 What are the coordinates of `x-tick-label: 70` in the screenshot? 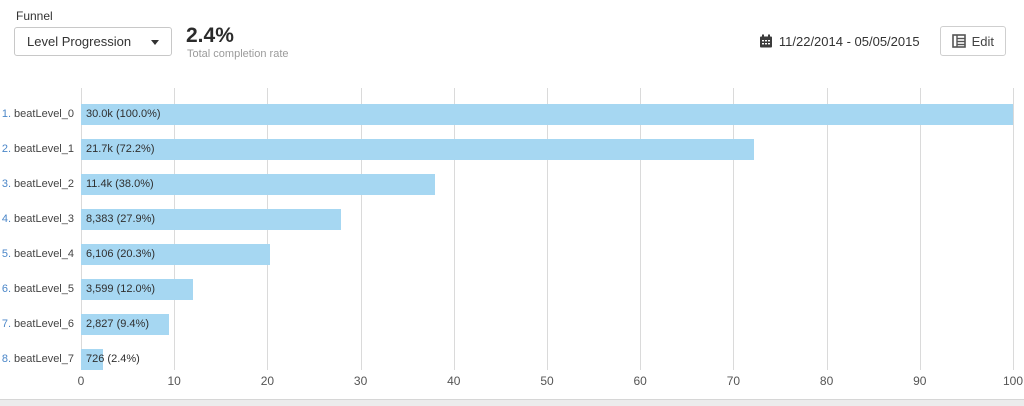 It's located at (733, 381).